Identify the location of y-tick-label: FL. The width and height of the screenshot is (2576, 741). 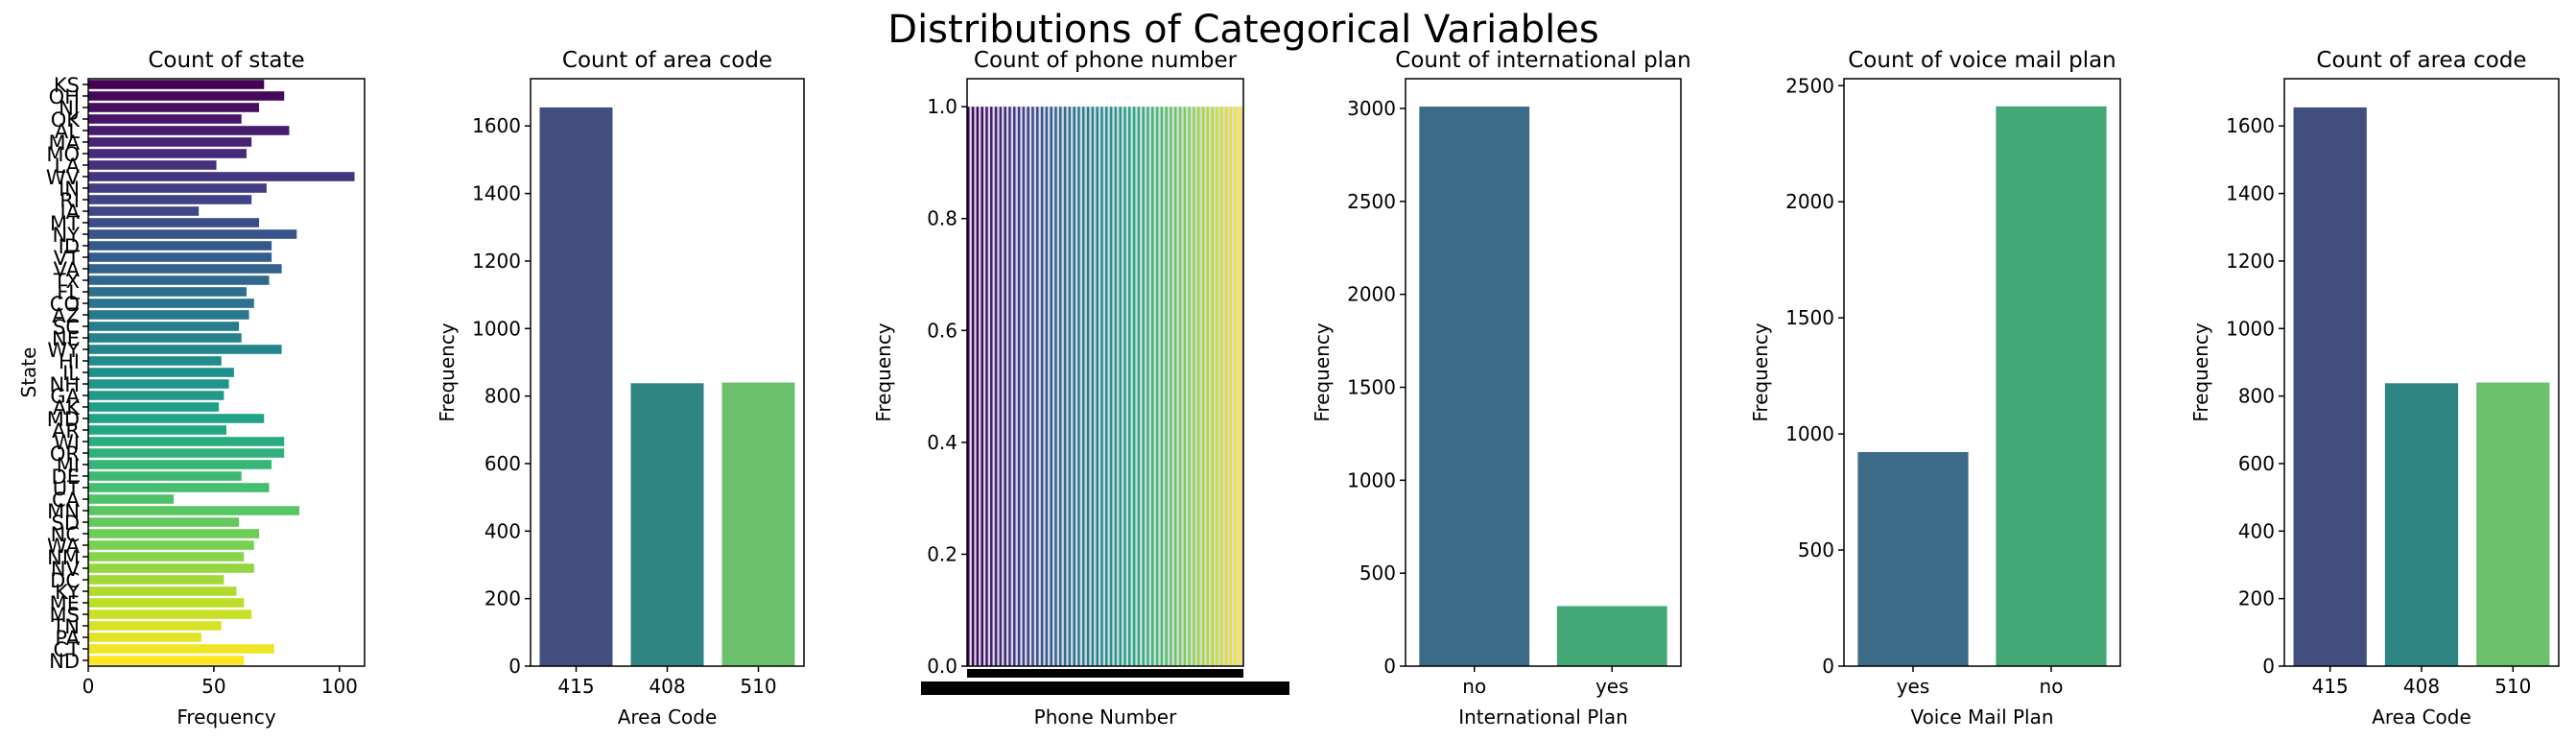
(69, 292).